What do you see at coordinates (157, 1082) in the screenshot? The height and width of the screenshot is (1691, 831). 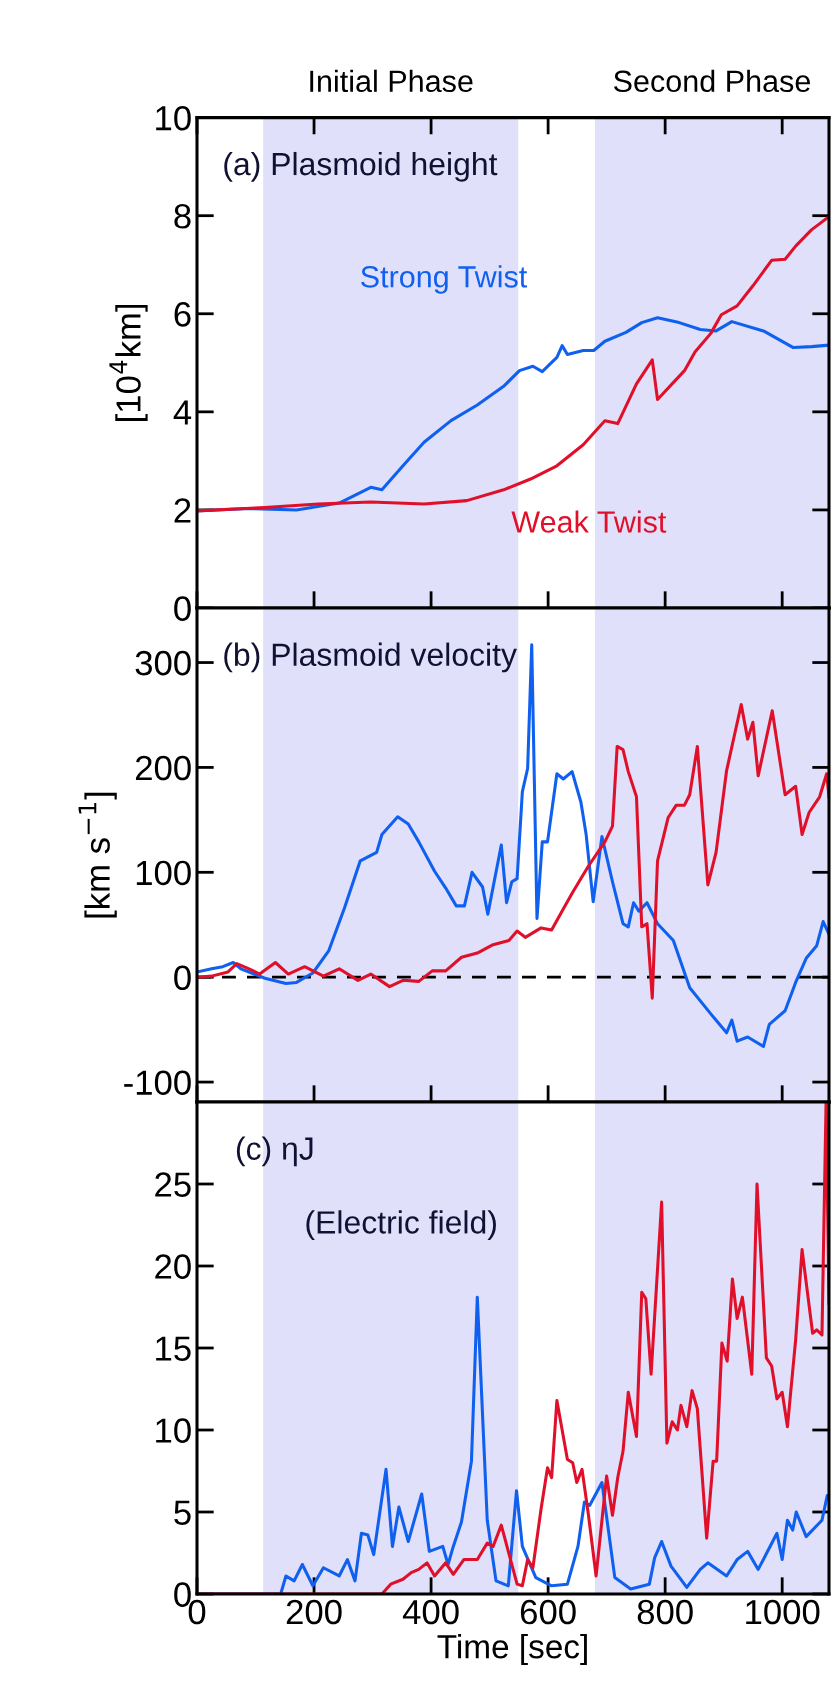 I see `y-tick-label: -100` at bounding box center [157, 1082].